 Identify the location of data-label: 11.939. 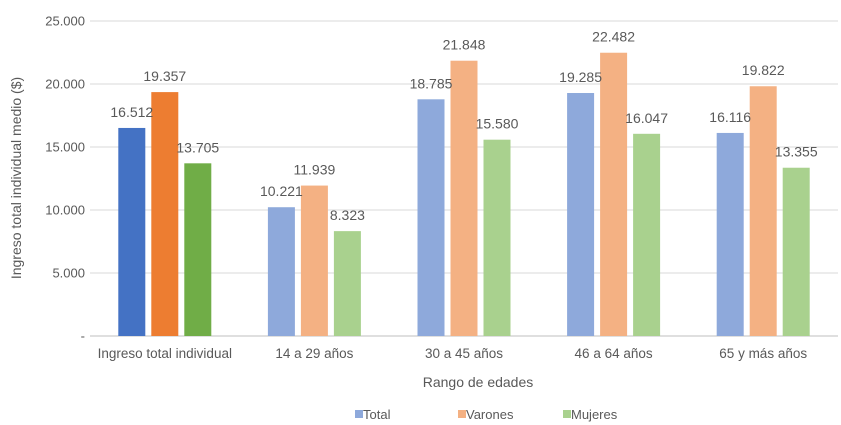
(315, 170).